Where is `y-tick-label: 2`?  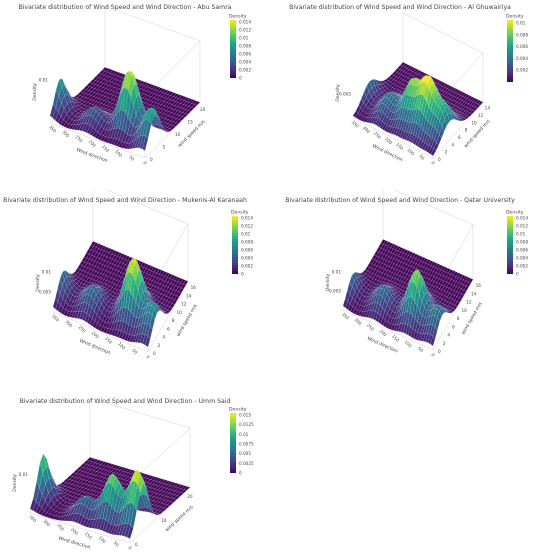
y-tick-label: 2 is located at coordinates (446, 152).